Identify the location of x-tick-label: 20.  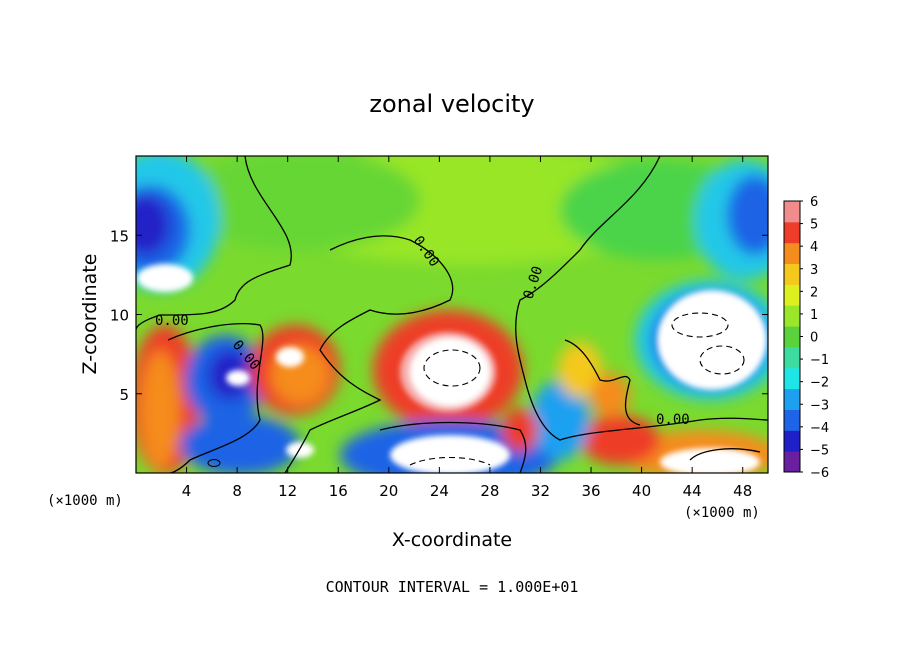
(388, 491).